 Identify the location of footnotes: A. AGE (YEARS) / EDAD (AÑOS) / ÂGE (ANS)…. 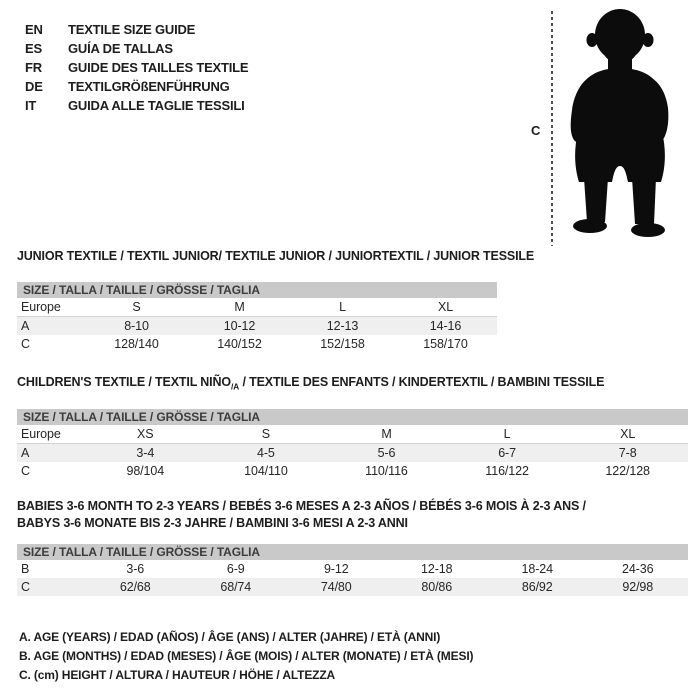
(246, 656).